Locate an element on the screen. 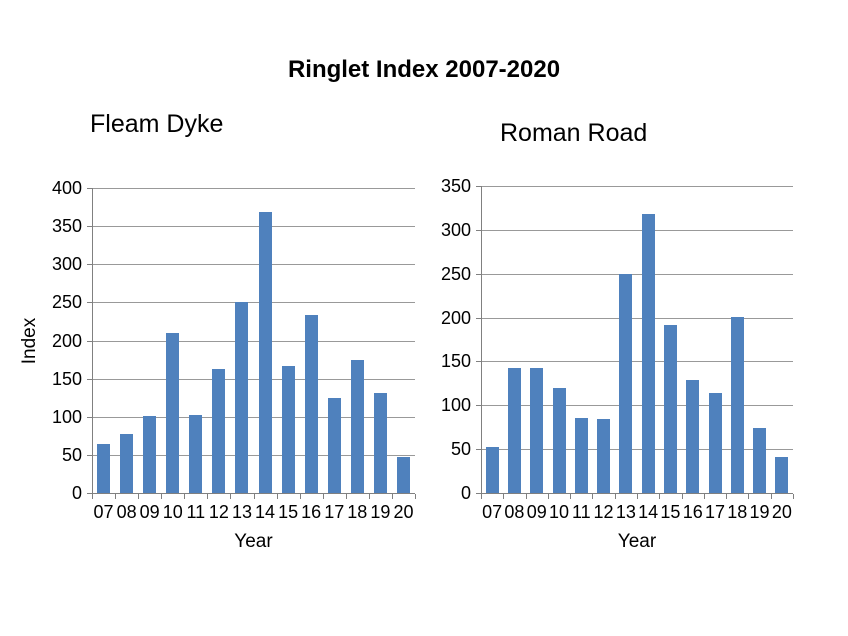  y-tick-label: 400 is located at coordinates (66, 188).